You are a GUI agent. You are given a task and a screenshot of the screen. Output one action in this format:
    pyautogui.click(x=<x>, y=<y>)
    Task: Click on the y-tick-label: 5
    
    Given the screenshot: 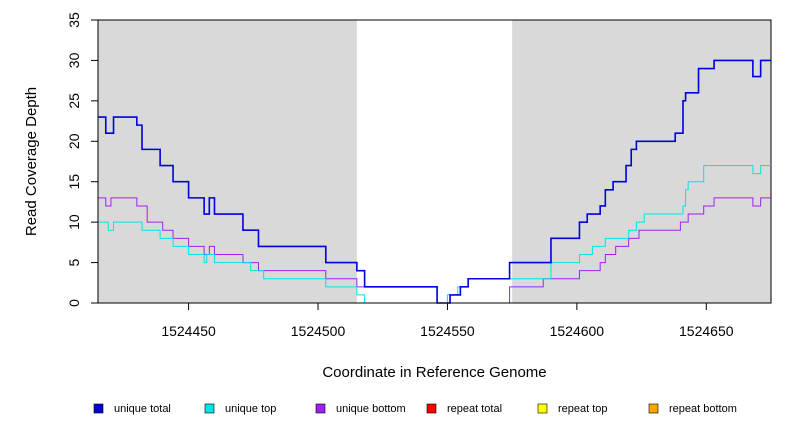 What is the action you would take?
    pyautogui.click(x=74, y=262)
    